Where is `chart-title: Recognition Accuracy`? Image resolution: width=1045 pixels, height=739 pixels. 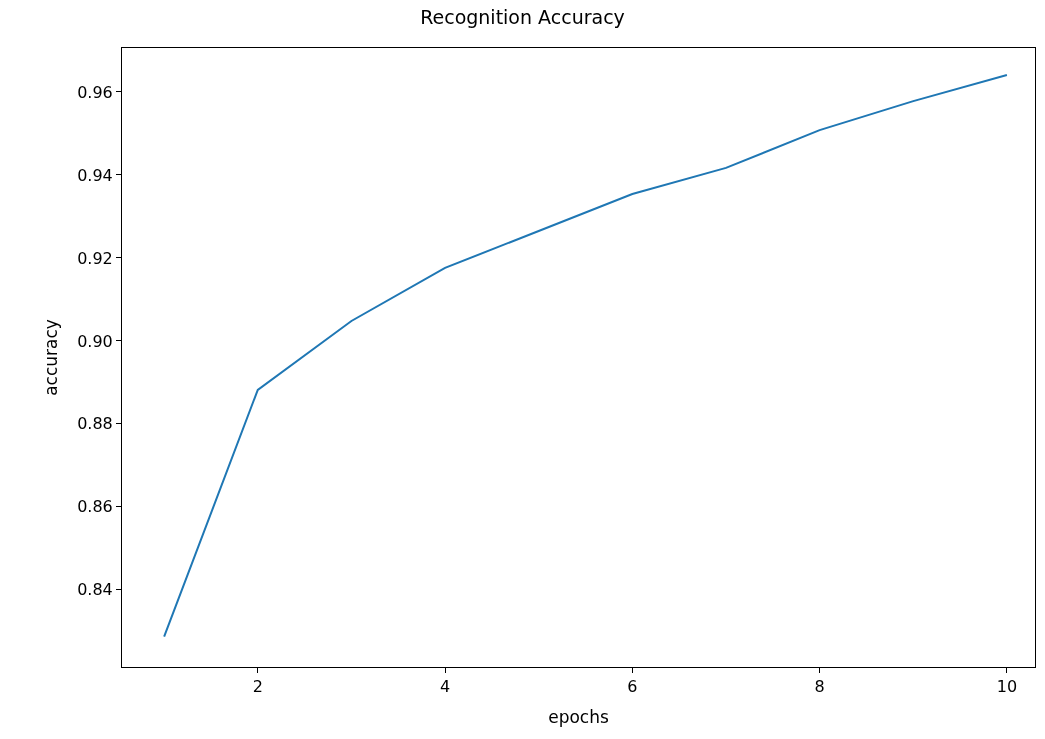 chart-title: Recognition Accuracy is located at coordinates (522, 17).